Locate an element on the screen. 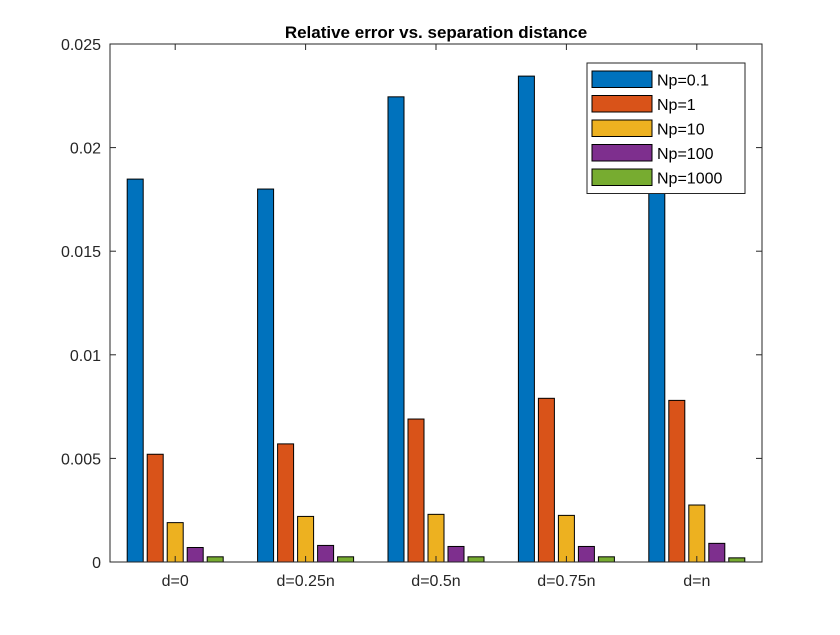 The height and width of the screenshot is (635, 840). x-tick-label: d=0.25n is located at coordinates (305, 581).